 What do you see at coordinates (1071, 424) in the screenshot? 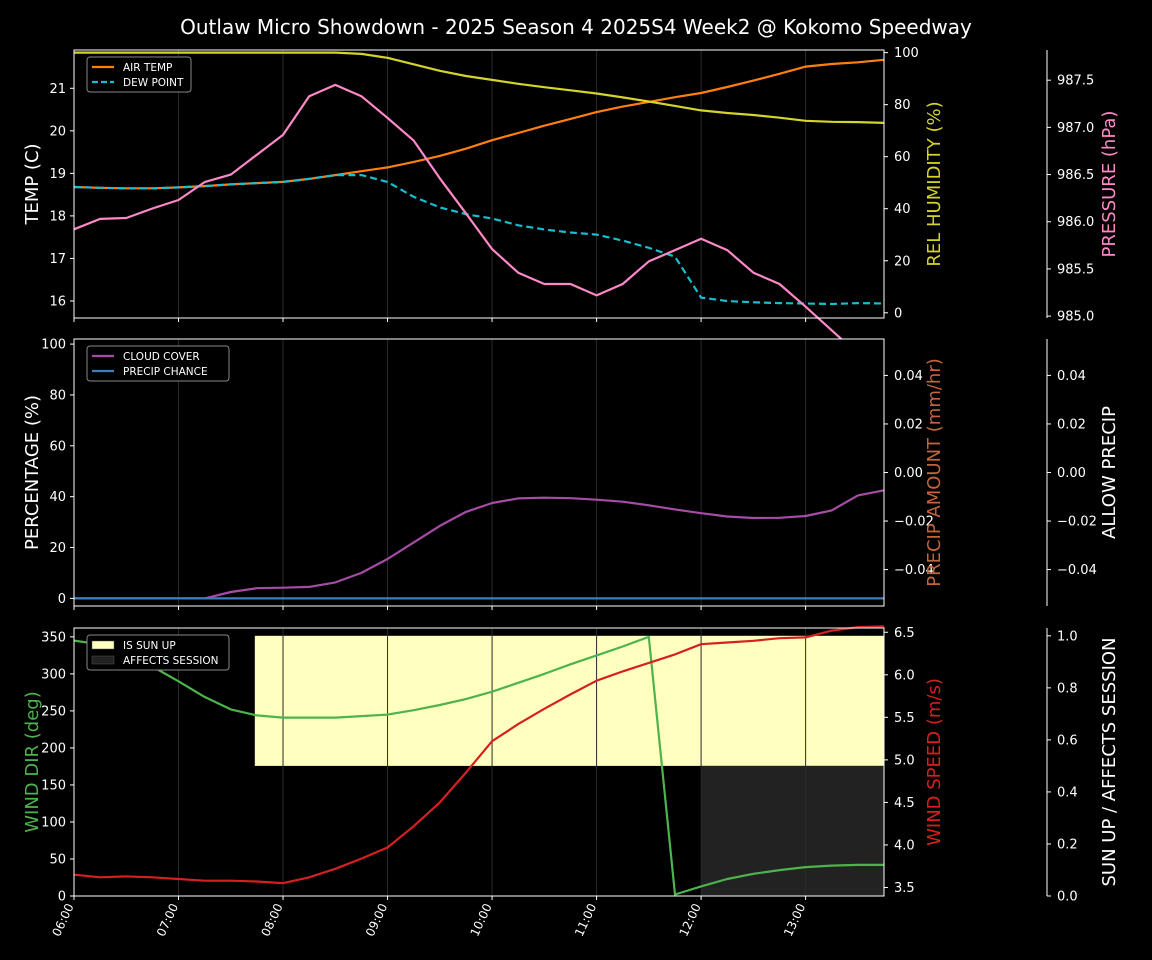
I see `y-right2-tick-label: 0.02` at bounding box center [1071, 424].